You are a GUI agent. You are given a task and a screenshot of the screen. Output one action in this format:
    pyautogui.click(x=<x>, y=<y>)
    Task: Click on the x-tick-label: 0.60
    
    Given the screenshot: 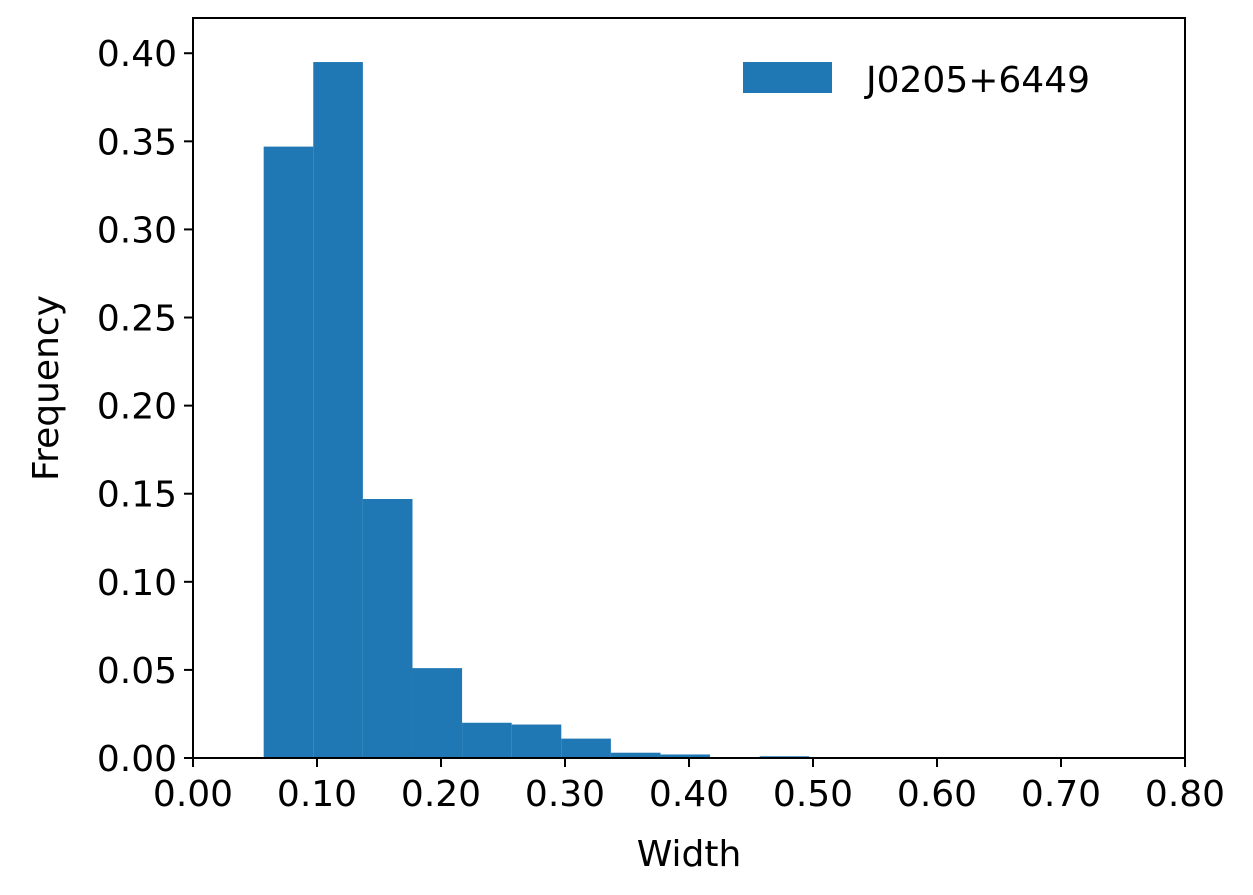 What is the action you would take?
    pyautogui.click(x=937, y=794)
    